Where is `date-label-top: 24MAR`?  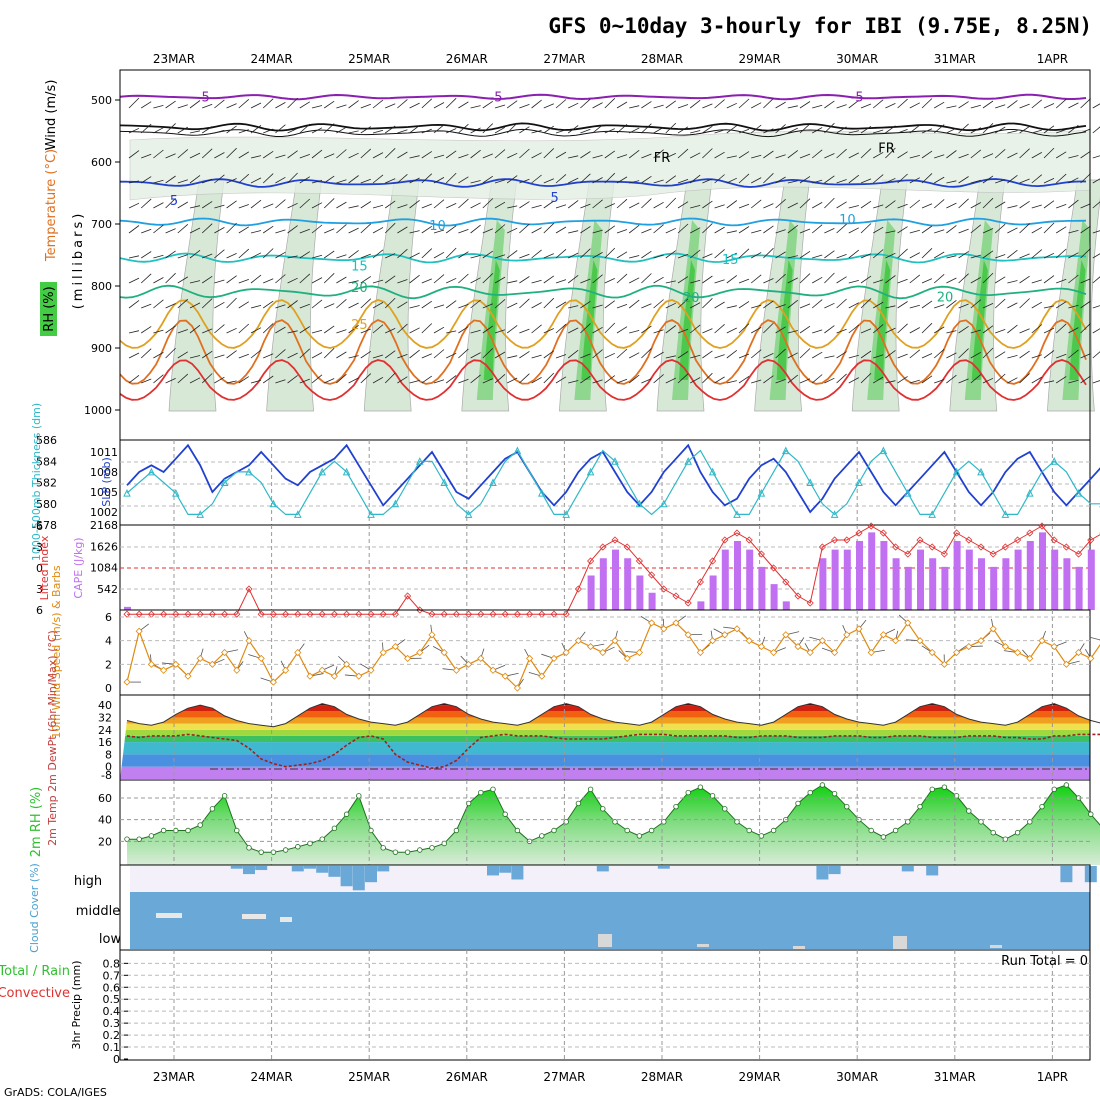
date-label-top: 24MAR is located at coordinates (272, 59).